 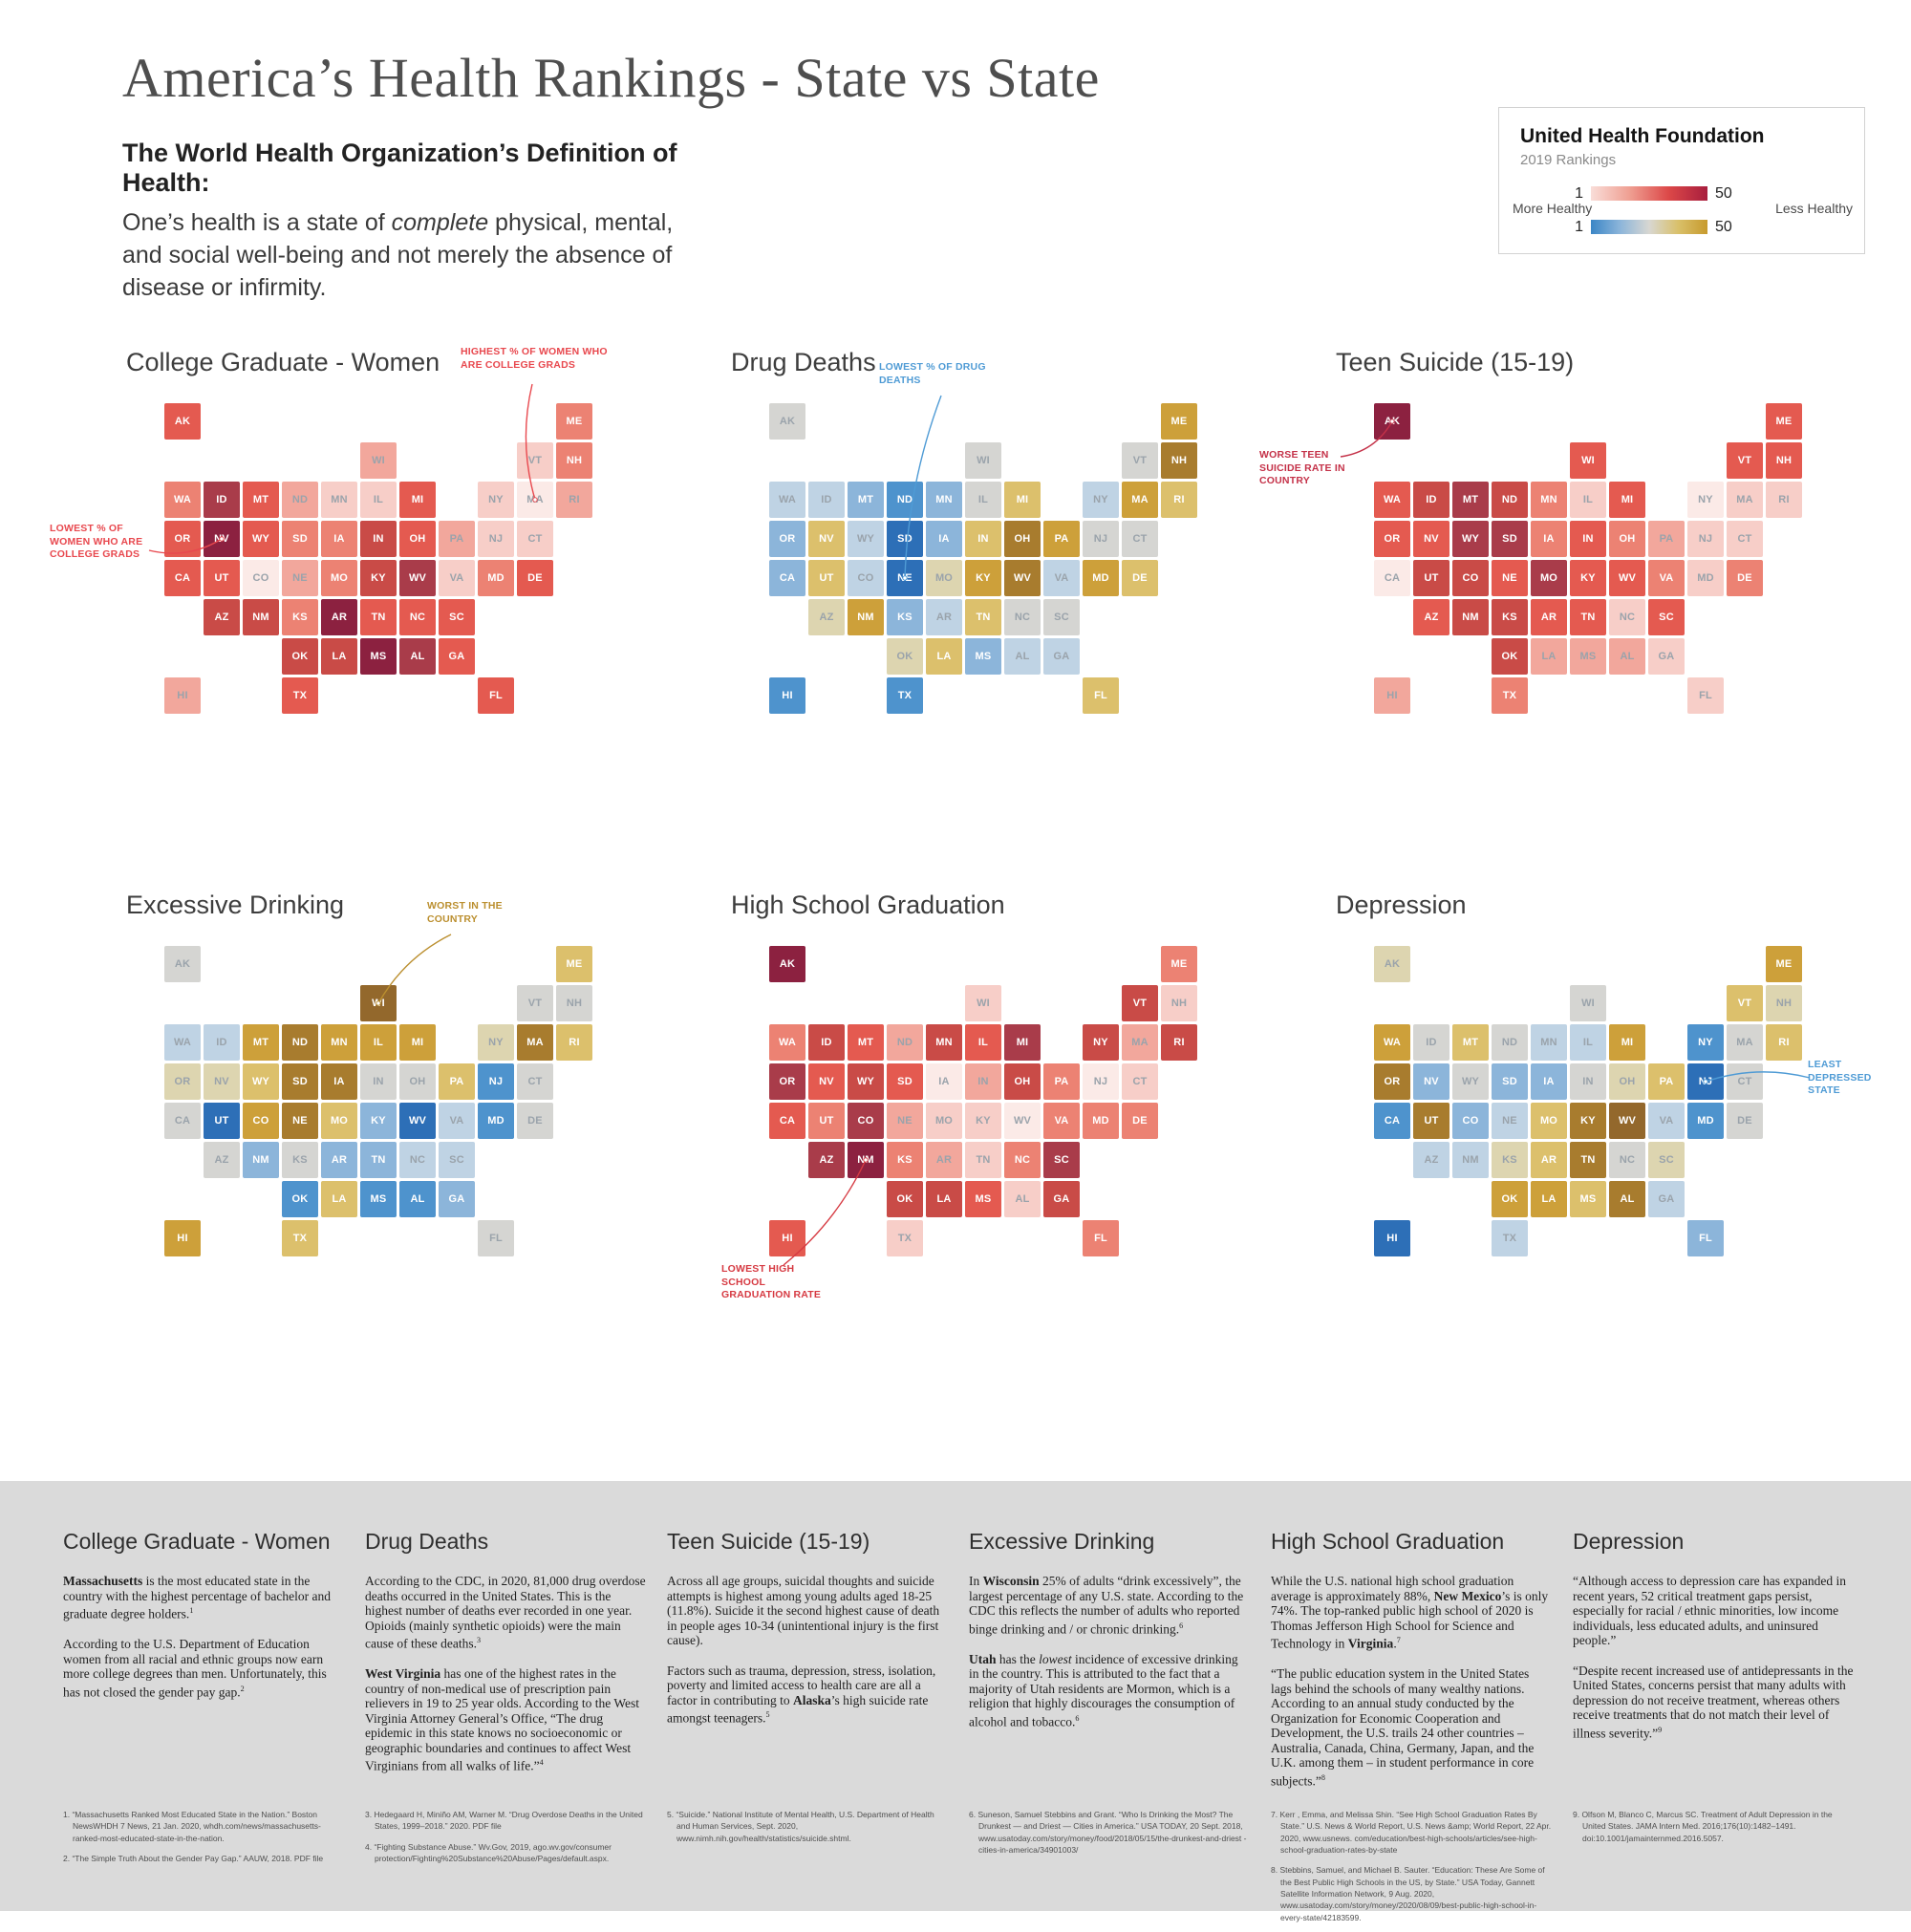 I want to click on state-tile-MO: MO, so click(x=339, y=578).